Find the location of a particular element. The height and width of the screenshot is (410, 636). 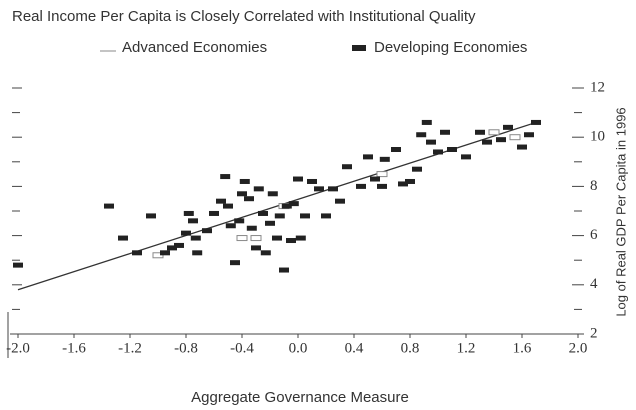

x-tick-label: -2.0 is located at coordinates (18, 348).